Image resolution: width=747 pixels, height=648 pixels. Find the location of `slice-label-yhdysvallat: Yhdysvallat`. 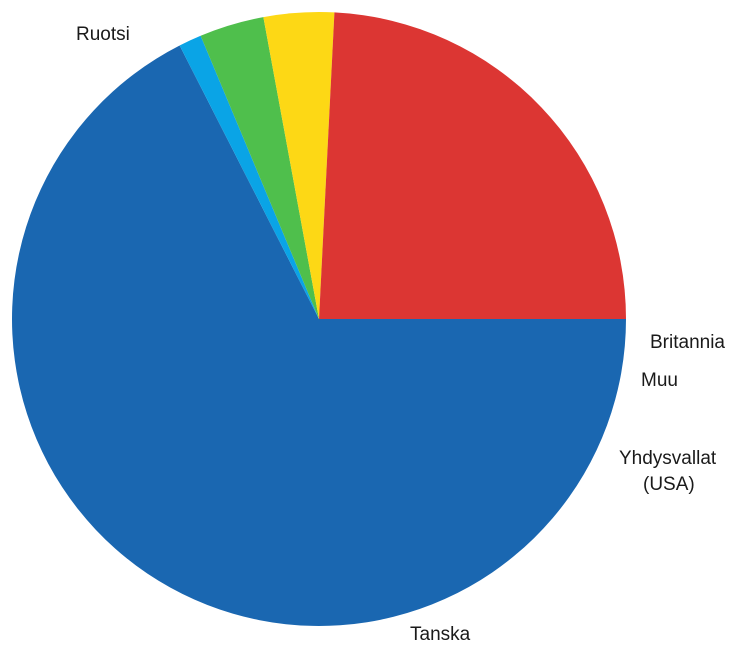

slice-label-yhdysvallat: Yhdysvallat is located at coordinates (668, 458).